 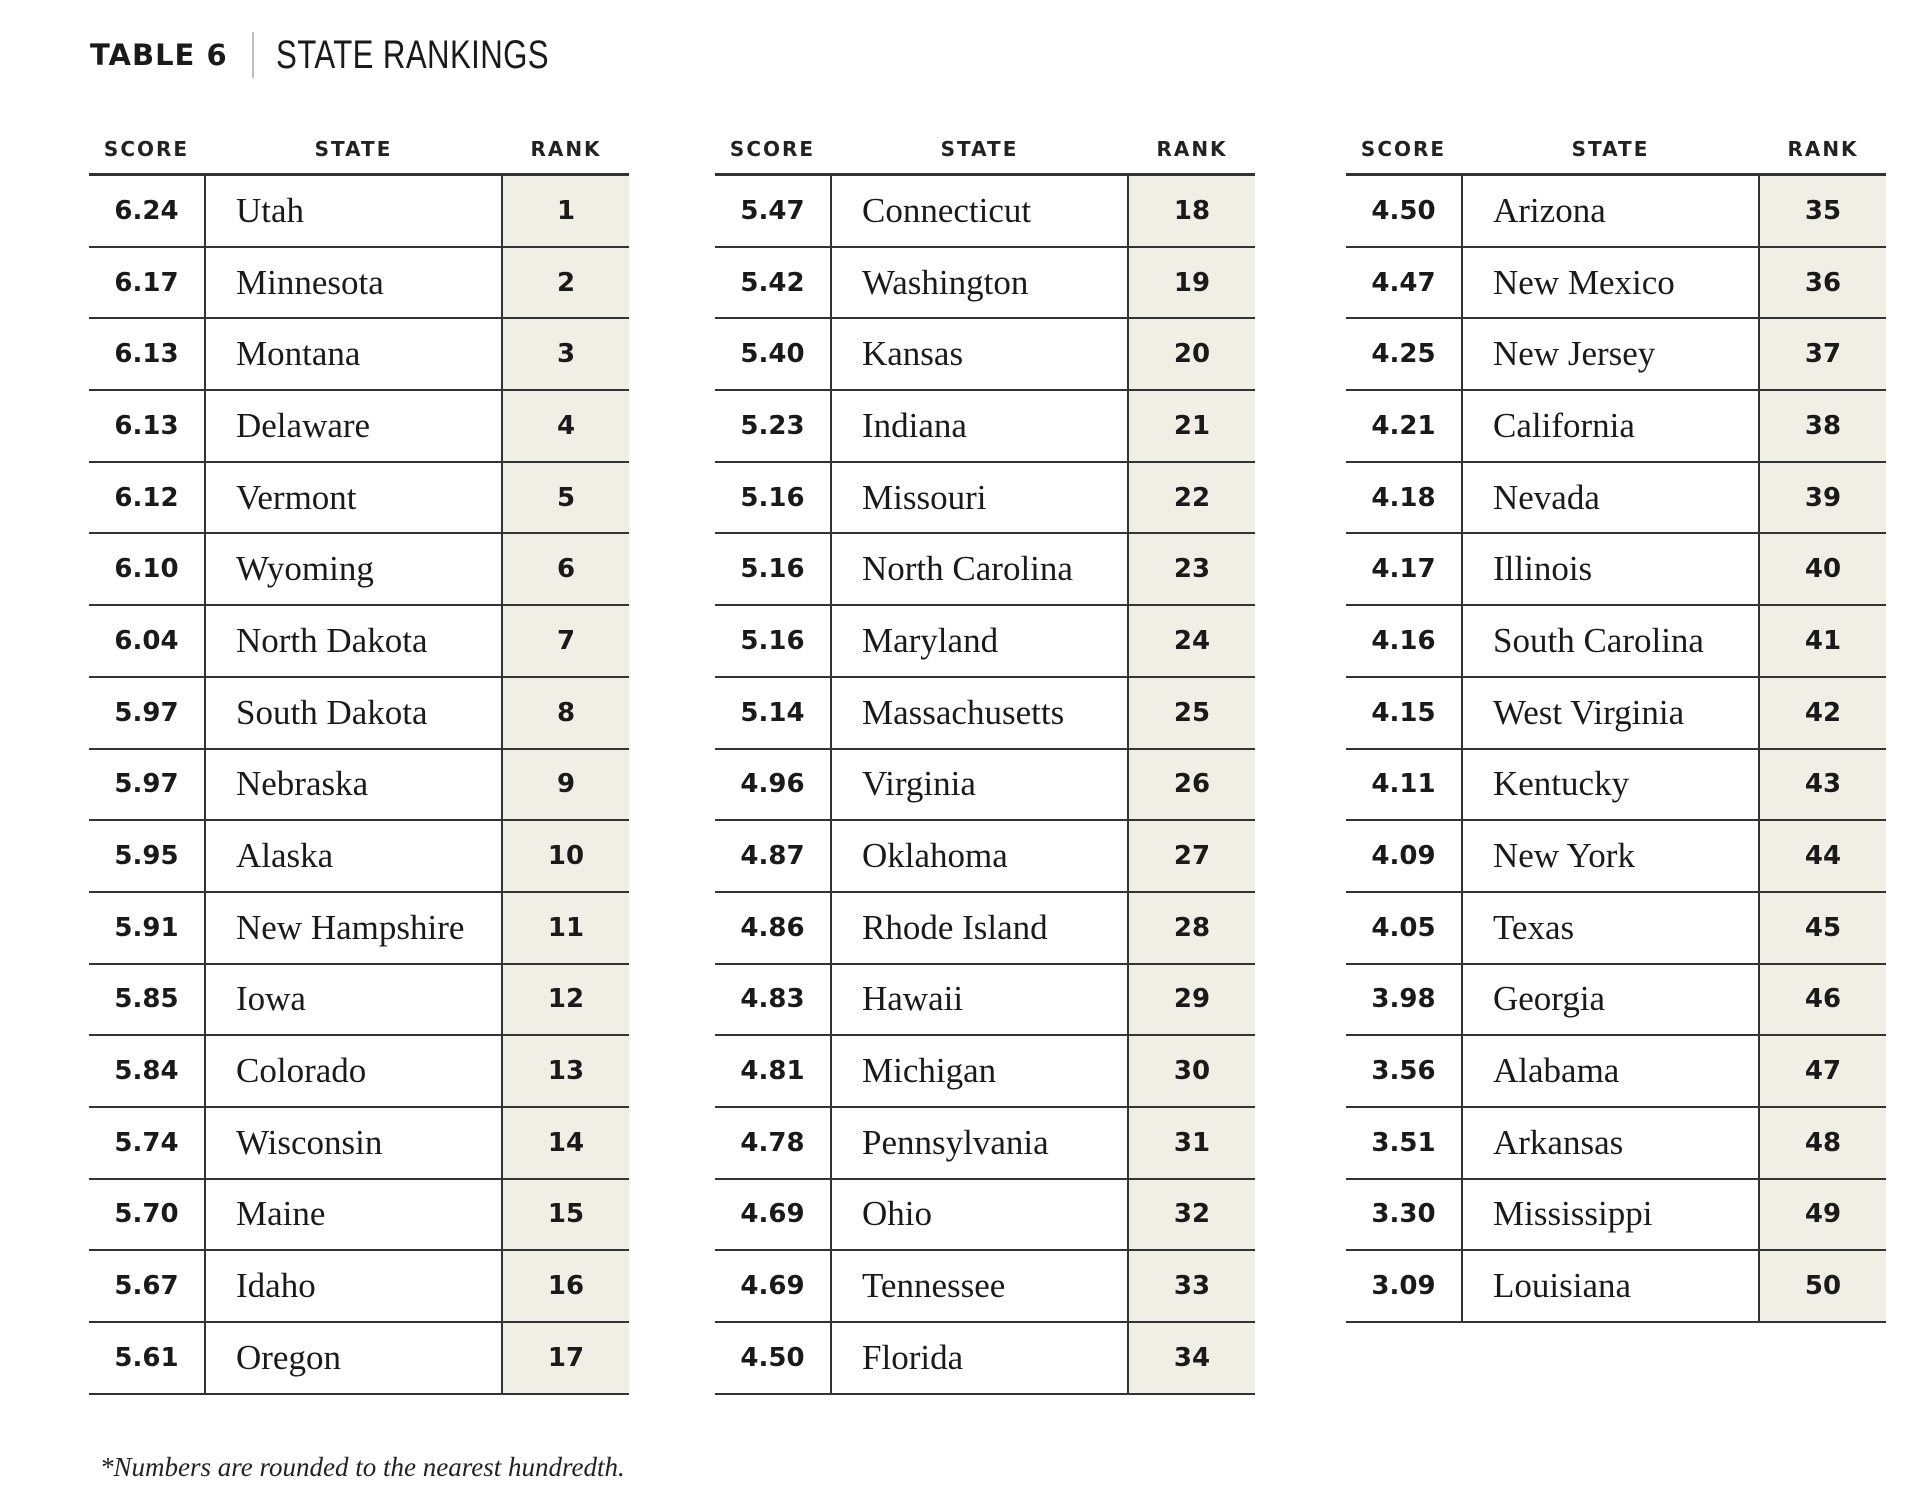 What do you see at coordinates (772, 1214) in the screenshot?
I see `score-cell: 4.69` at bounding box center [772, 1214].